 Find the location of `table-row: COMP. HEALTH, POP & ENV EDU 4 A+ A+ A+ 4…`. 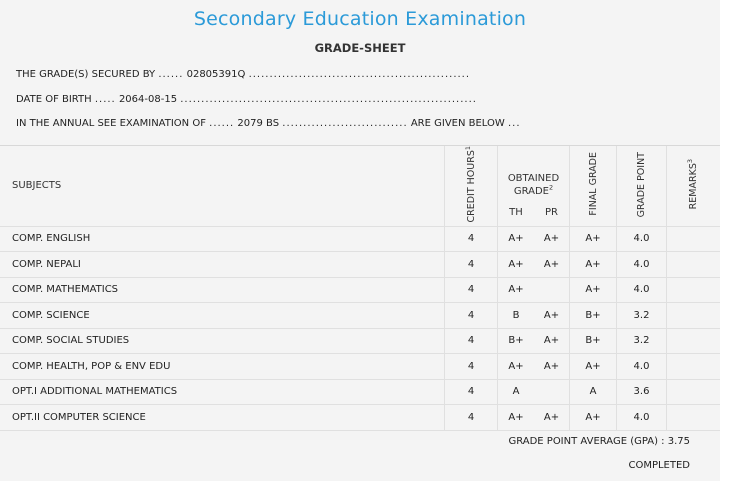

table-row: COMP. HEALTH, POP & ENV EDU 4 A+ A+ A+ 4… is located at coordinates (360, 366).